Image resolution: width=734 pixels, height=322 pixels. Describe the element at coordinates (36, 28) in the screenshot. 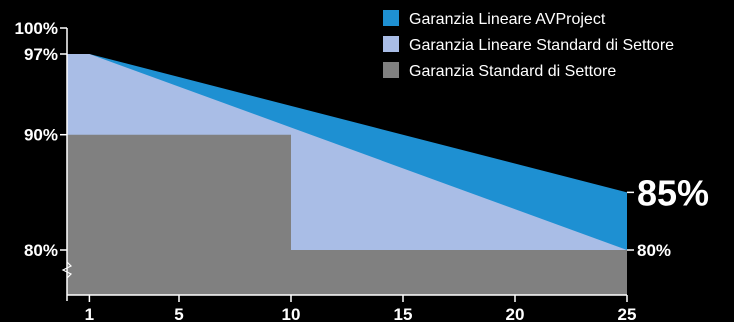

I see `y-tick-label: 100%` at that location.